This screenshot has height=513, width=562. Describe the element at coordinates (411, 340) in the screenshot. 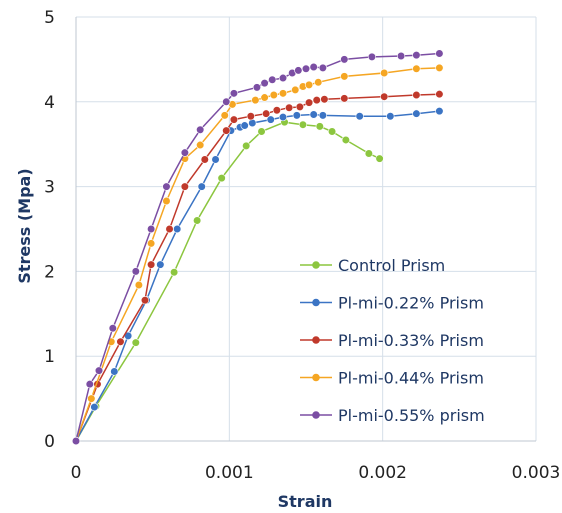

I see `legend-label: Pl-mi-0.33% Prism` at that location.